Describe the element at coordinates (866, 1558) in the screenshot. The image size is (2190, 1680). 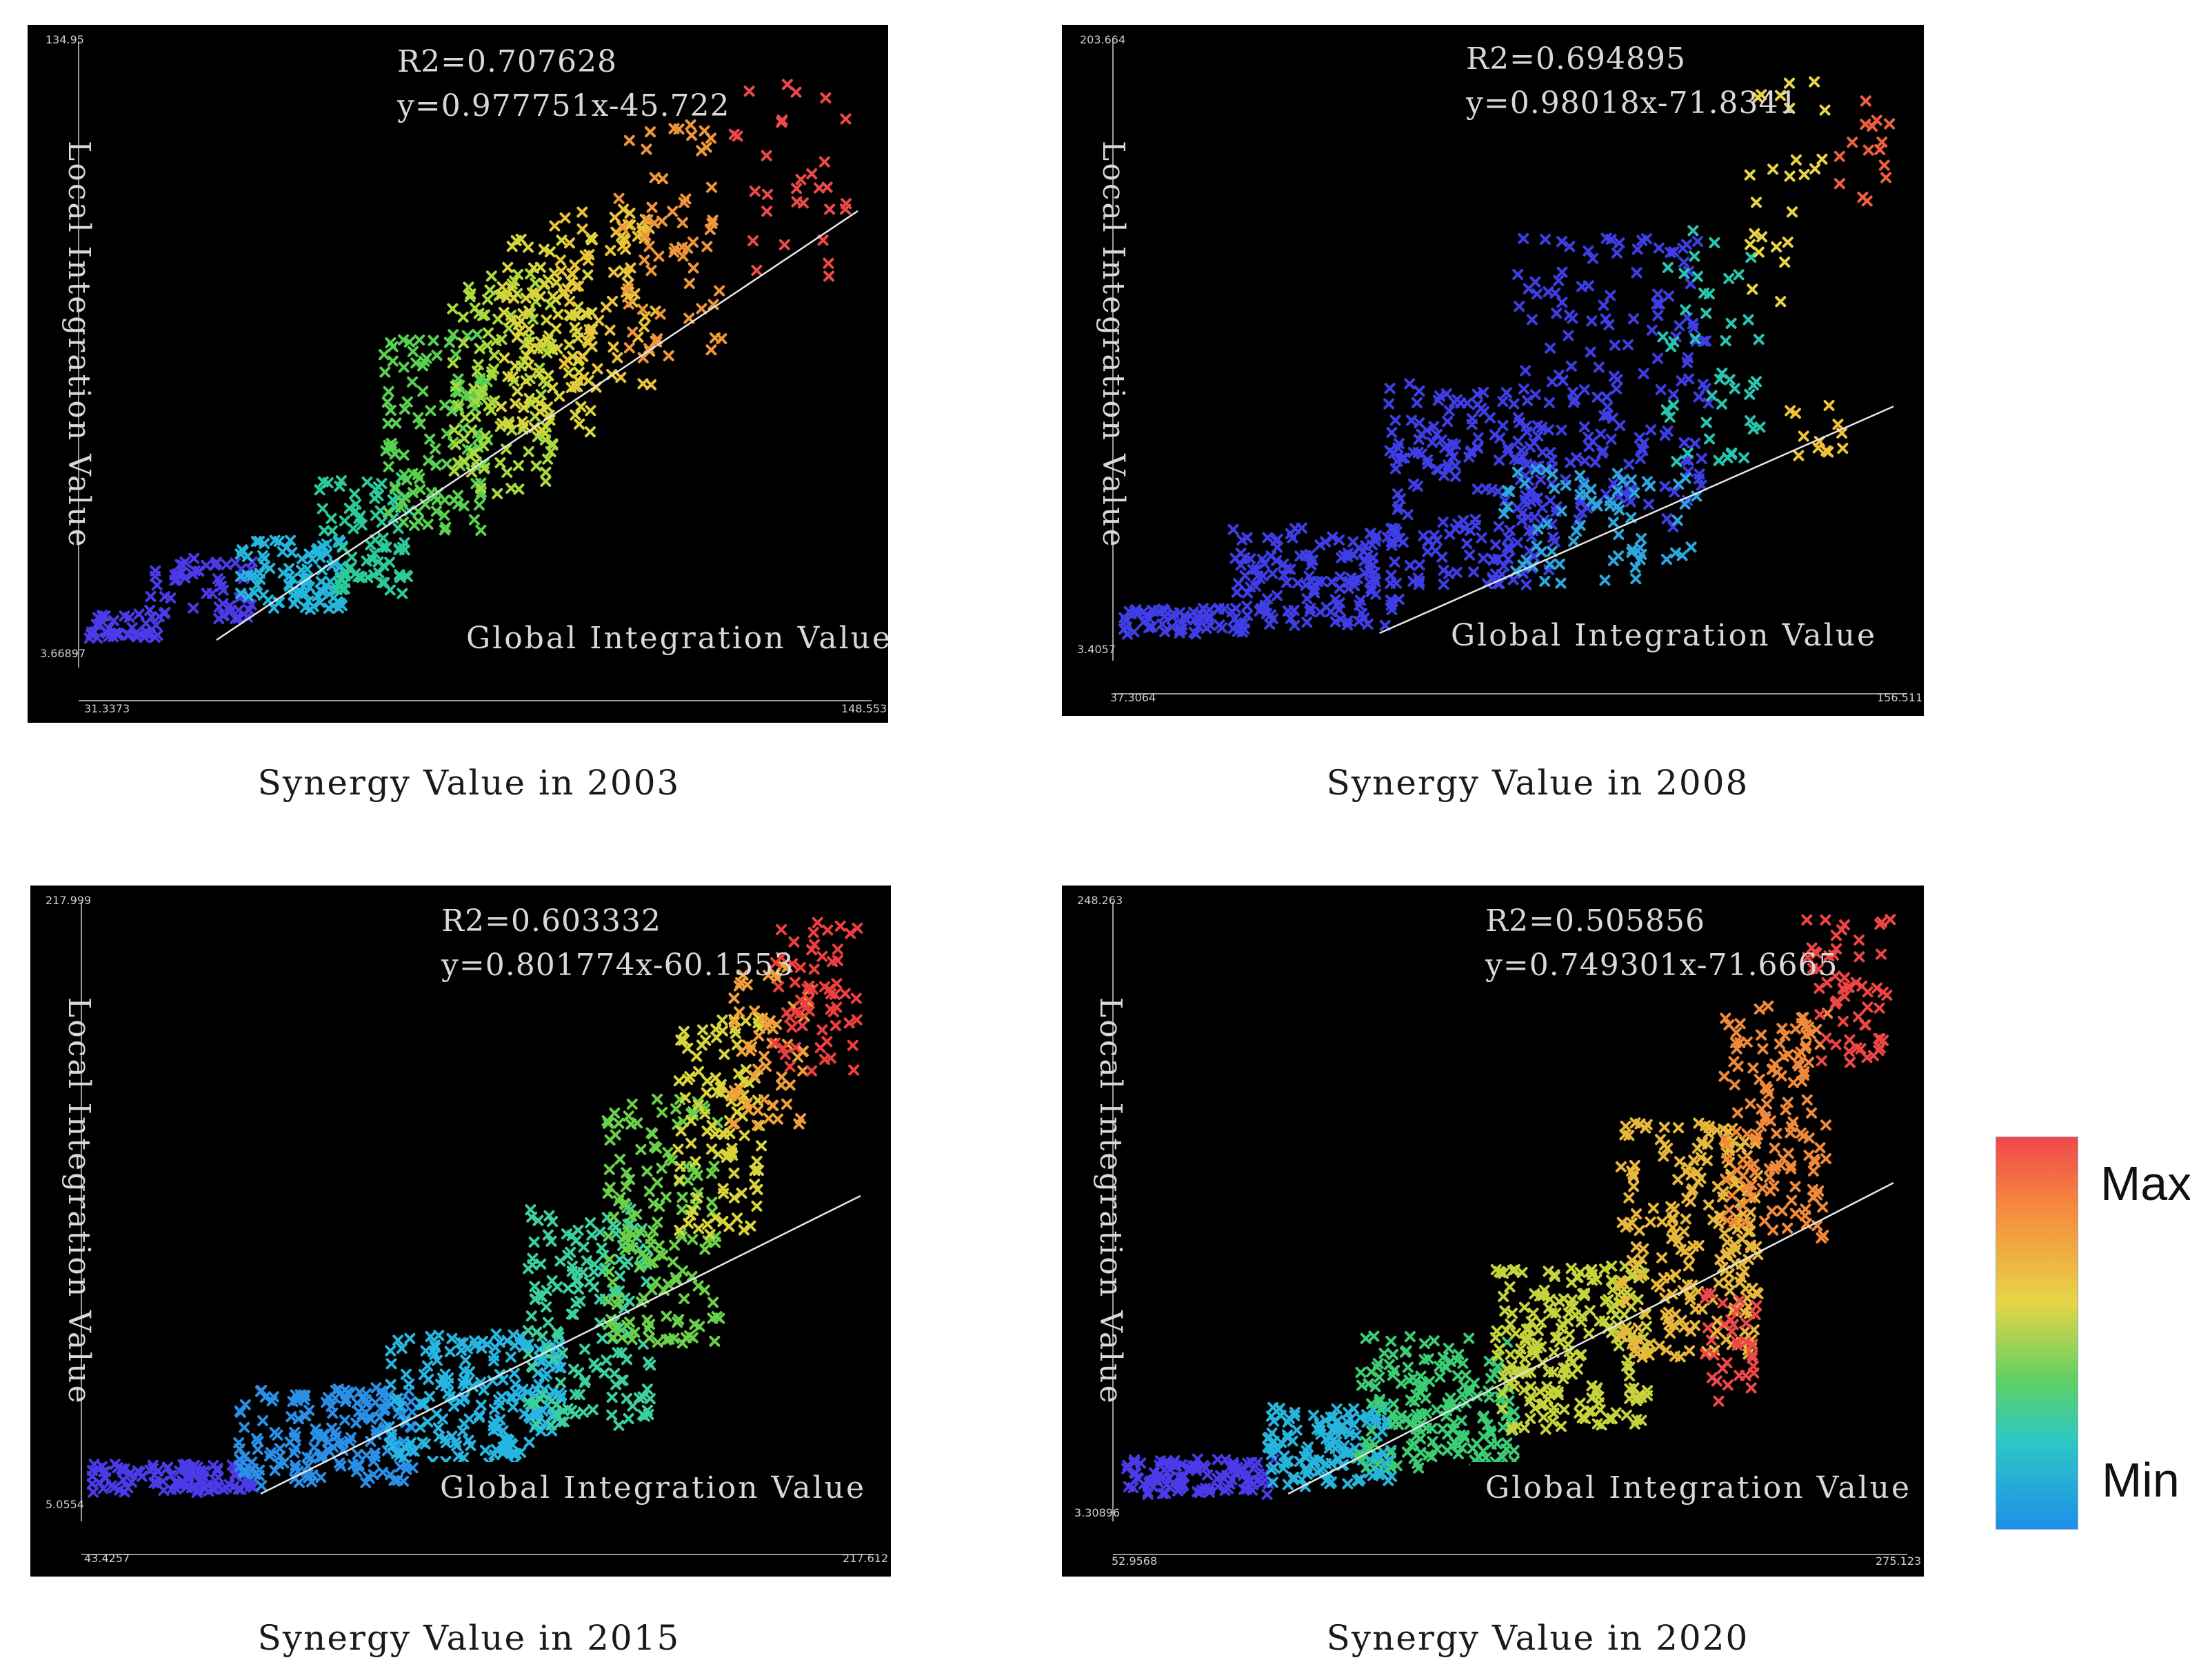
I see `x-max-tick: 217.612` at that location.